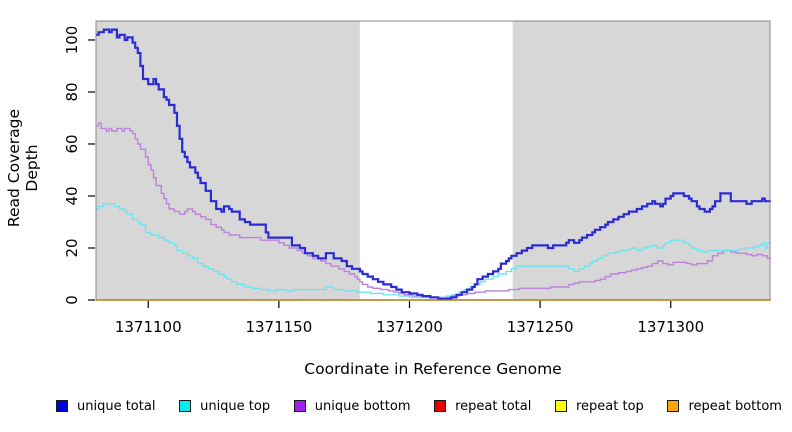 This screenshot has height=432, width=792. Describe the element at coordinates (610, 406) in the screenshot. I see `legend-label: repeat top` at that location.